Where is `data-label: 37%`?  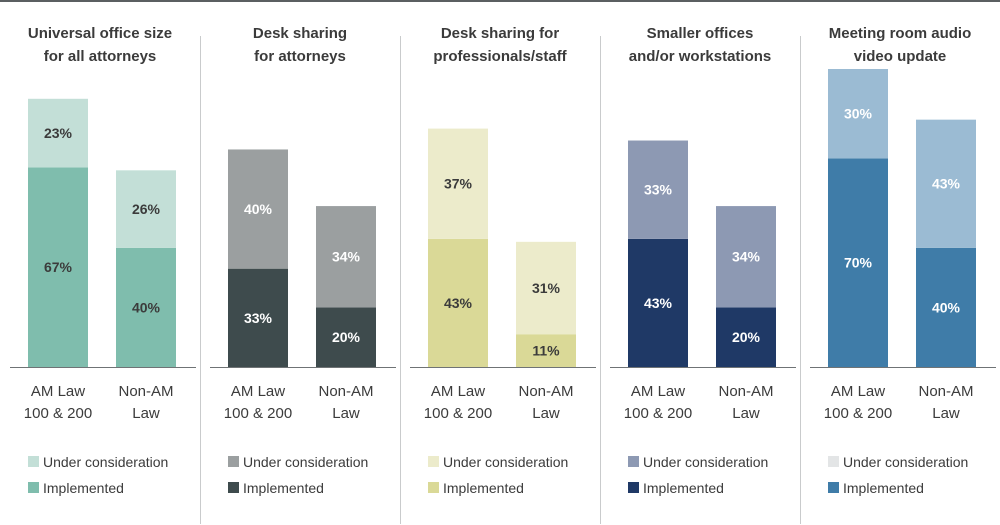
data-label: 37% is located at coordinates (458, 184).